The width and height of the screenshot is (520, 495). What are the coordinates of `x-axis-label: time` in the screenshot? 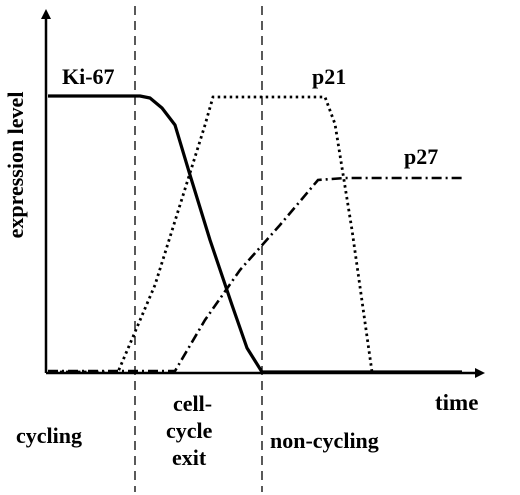 It's located at (456, 402).